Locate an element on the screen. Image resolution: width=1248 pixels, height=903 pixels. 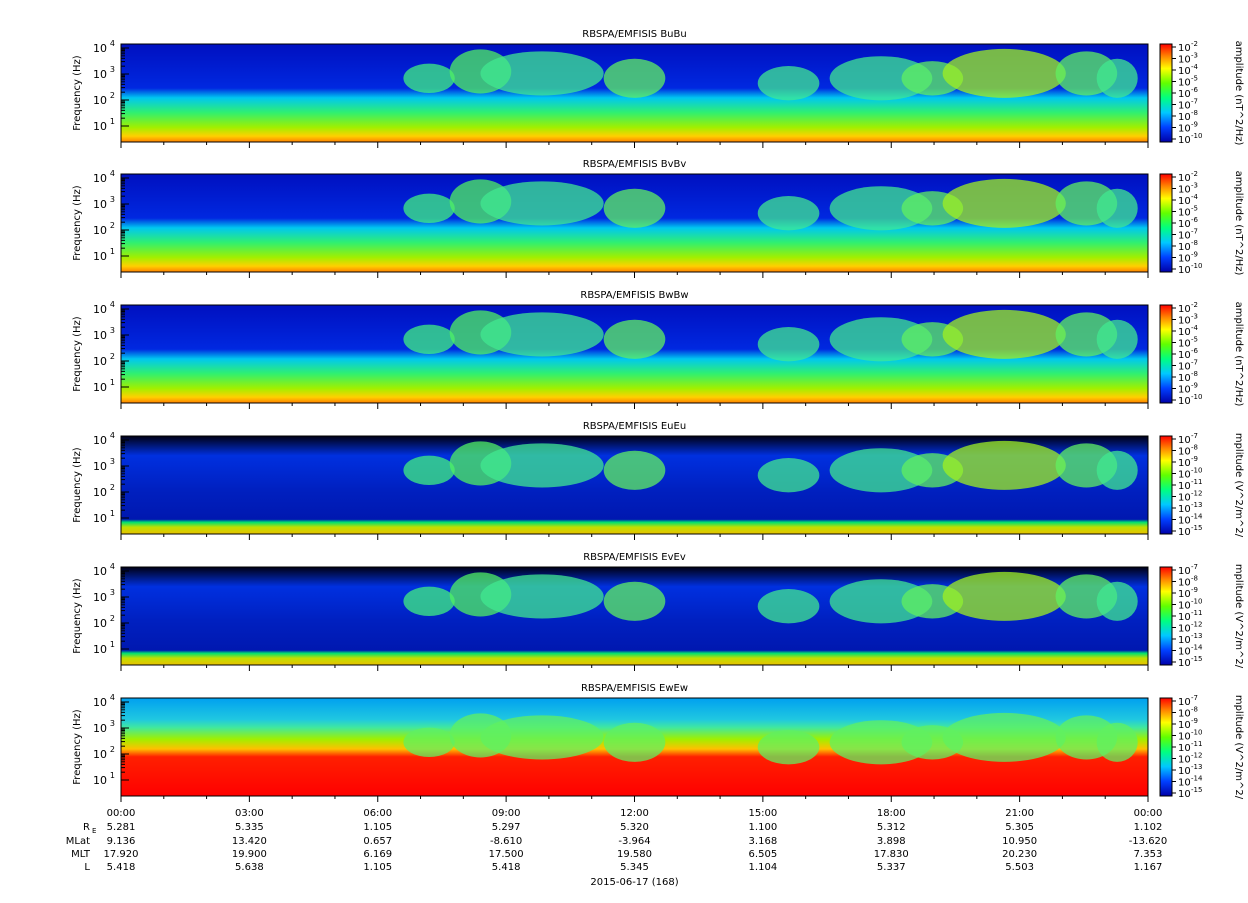
ephemeris-label-subscript: E is located at coordinates (94, 831).